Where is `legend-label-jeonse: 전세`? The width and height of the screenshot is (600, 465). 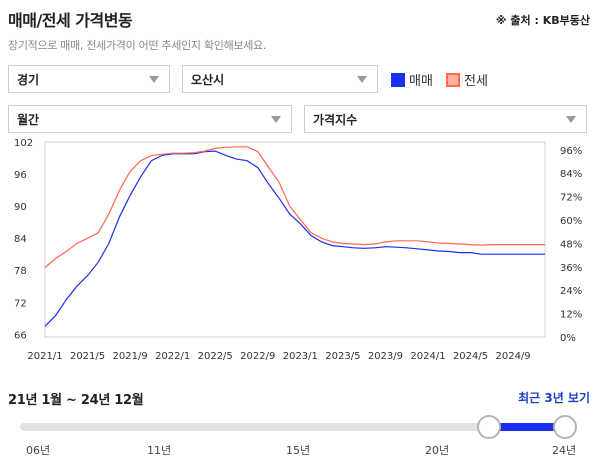
legend-label-jeonse: 전세 is located at coordinates (476, 81).